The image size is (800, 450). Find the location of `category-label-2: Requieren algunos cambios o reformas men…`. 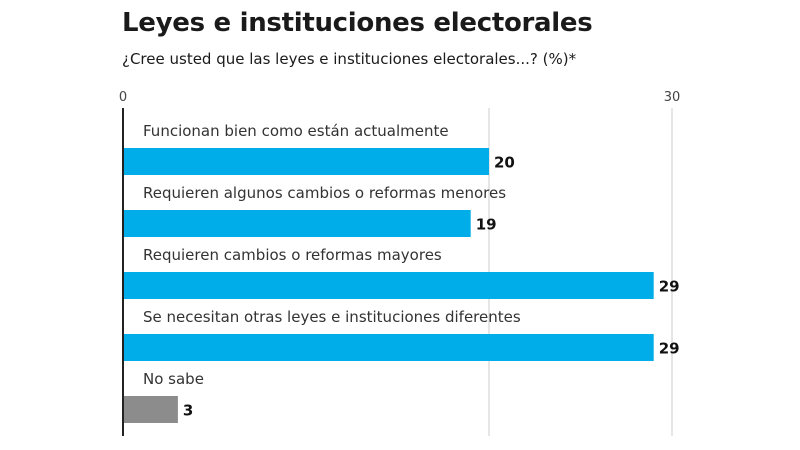

category-label-2: Requieren algunos cambios o reformas men… is located at coordinates (324, 193).